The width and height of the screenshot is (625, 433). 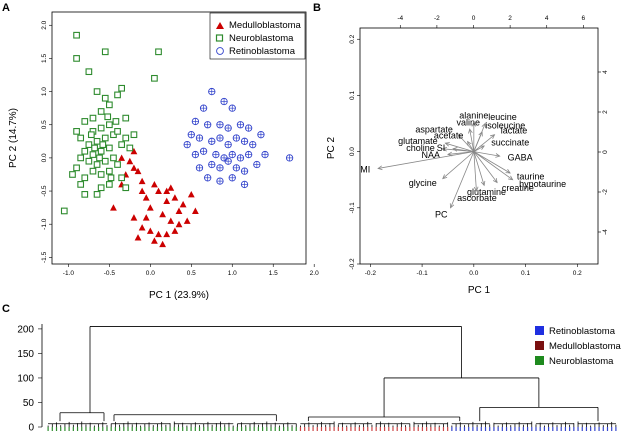 I want to click on y-tick-label: 0.1, so click(x=352, y=95).